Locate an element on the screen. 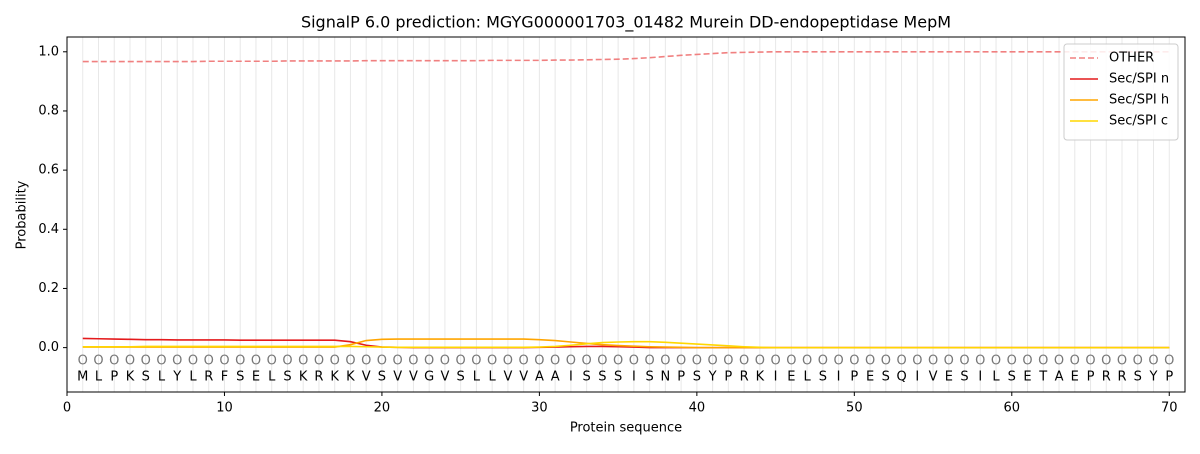 This screenshot has height=454, width=1200. x-tick-label: 0 is located at coordinates (67, 408).